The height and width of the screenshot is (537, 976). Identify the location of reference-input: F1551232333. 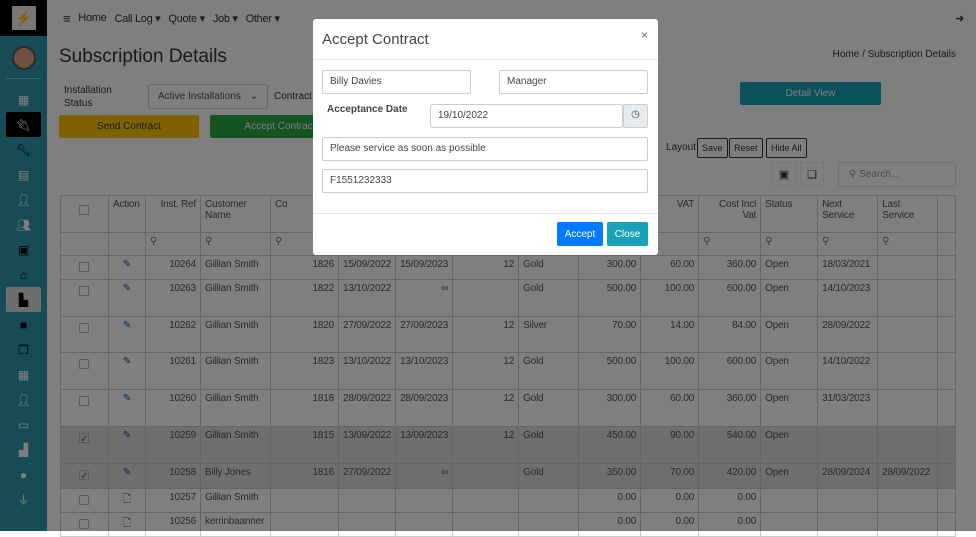
(485, 181).